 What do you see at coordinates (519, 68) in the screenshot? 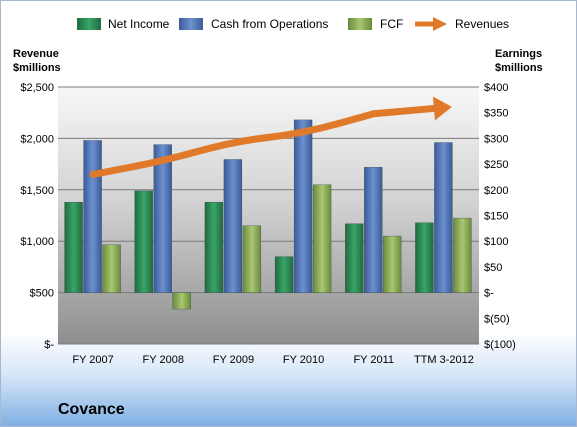
I see `right-axis-title-line2: $millions` at bounding box center [519, 68].